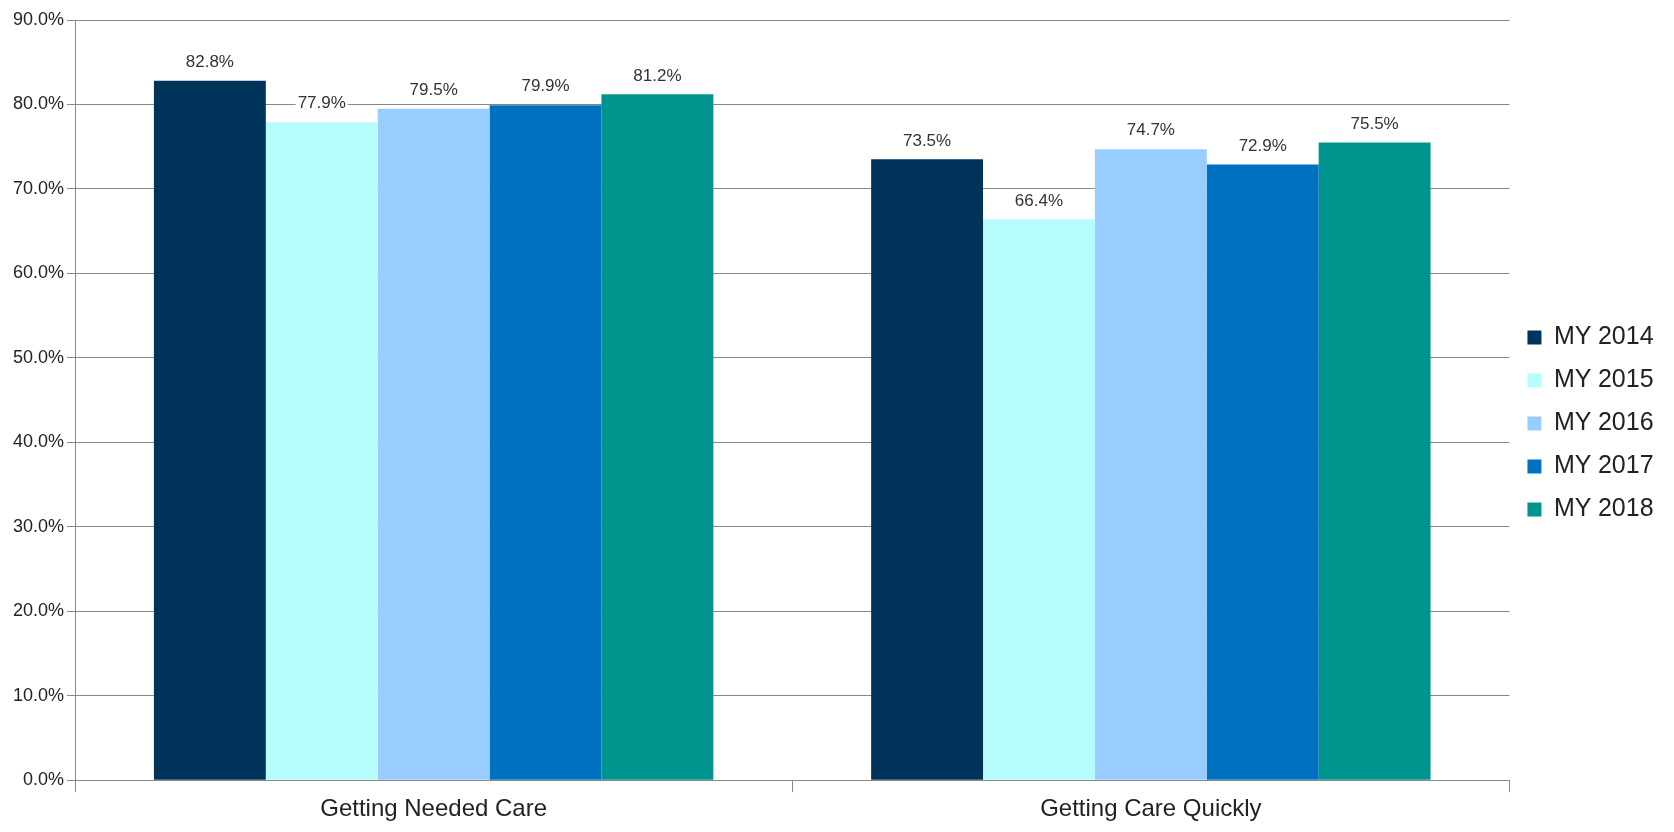 Image resolution: width=1674 pixels, height=832 pixels. Describe the element at coordinates (1039, 200) in the screenshot. I see `data-label: 66.4%` at that location.